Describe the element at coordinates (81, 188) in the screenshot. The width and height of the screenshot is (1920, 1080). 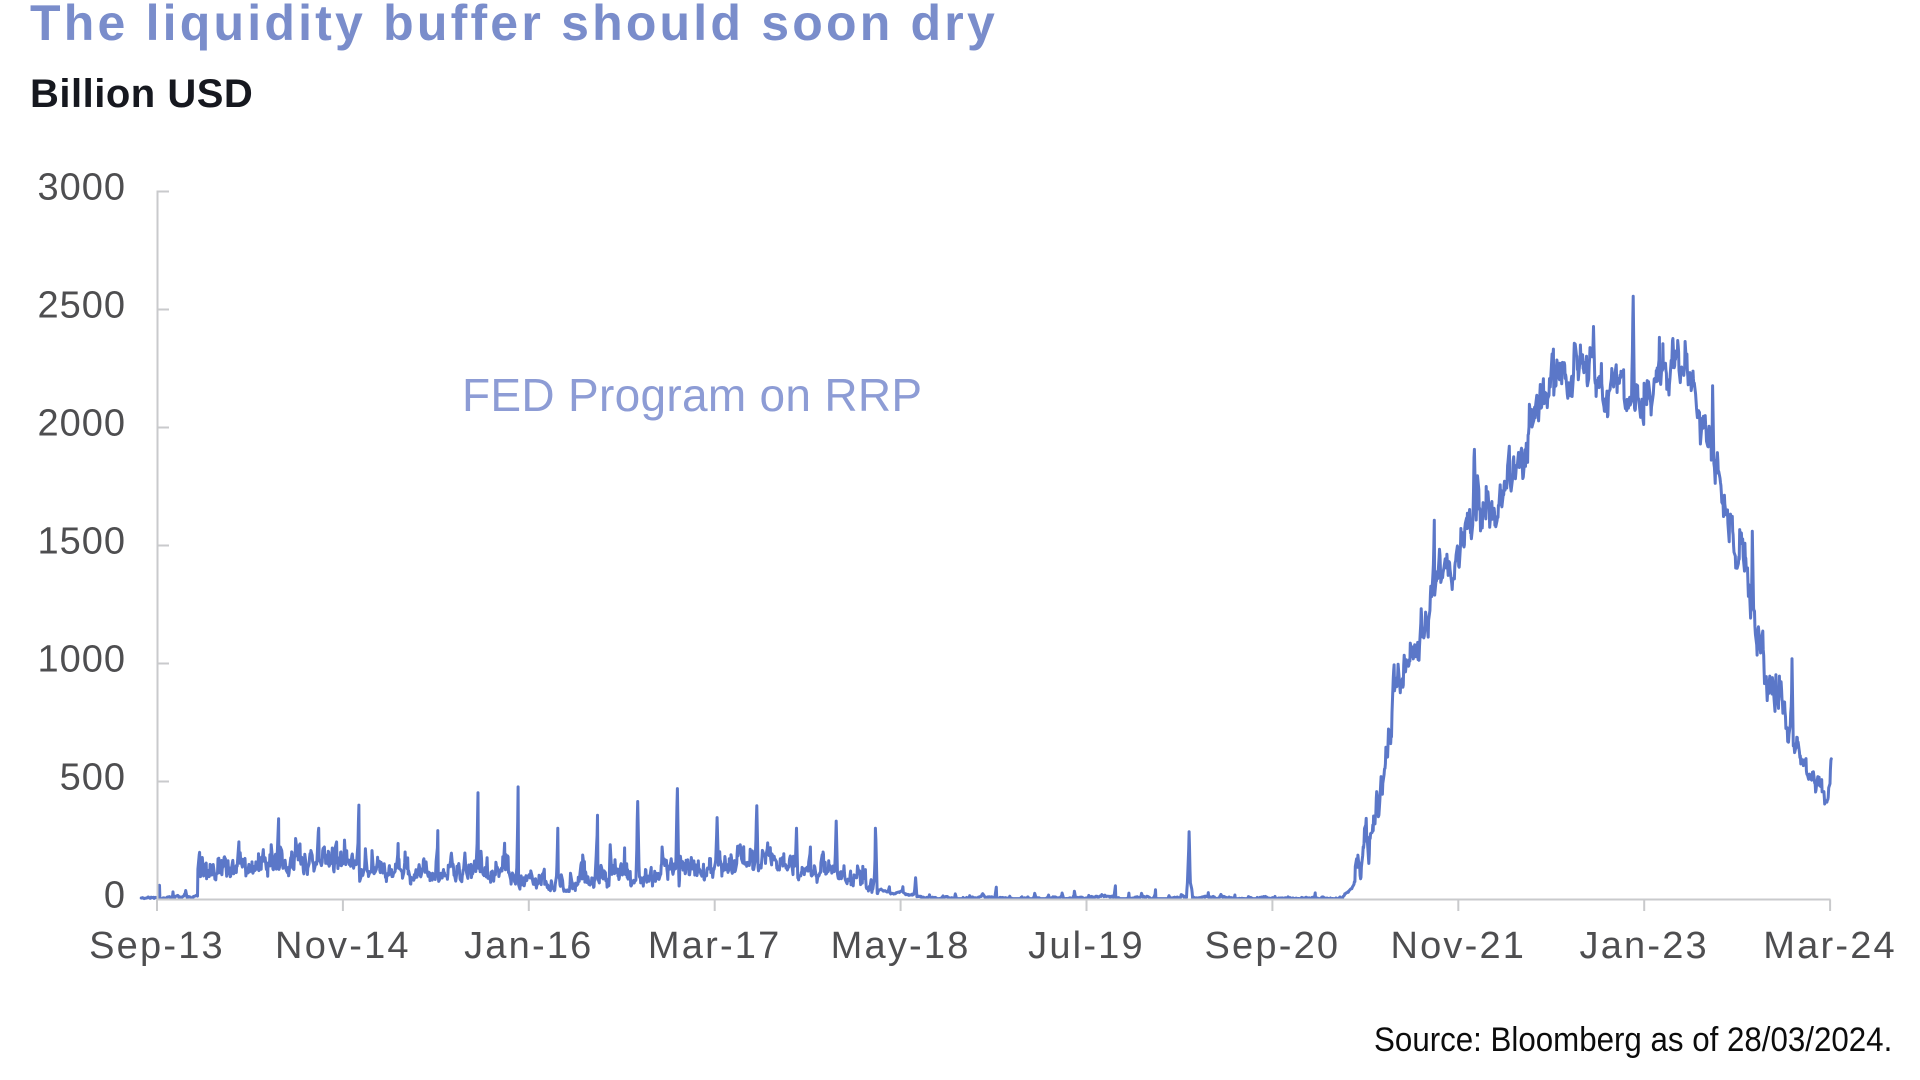
I see `svg-text: 3000` at that location.